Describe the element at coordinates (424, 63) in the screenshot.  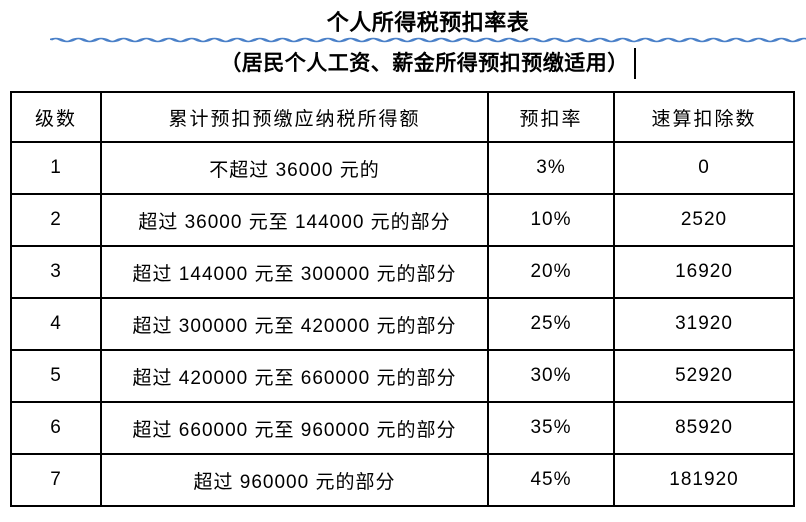
I see `document-subtitle: （居民个人工资、薪金所得预扣预缴适用）` at that location.